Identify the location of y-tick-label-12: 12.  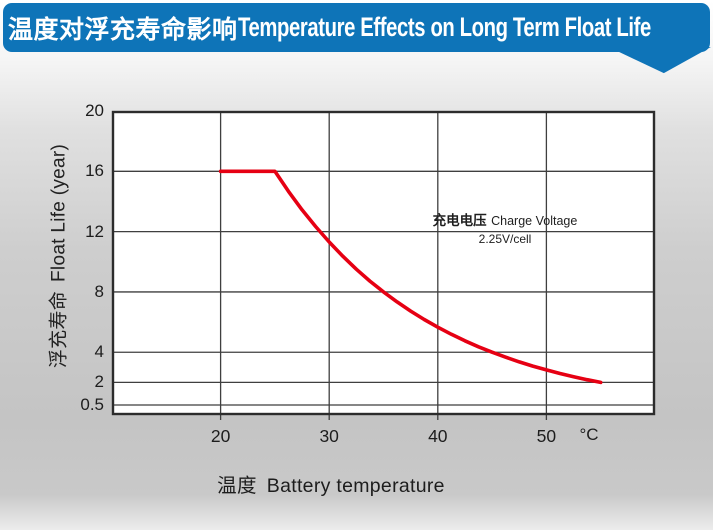
(94, 231).